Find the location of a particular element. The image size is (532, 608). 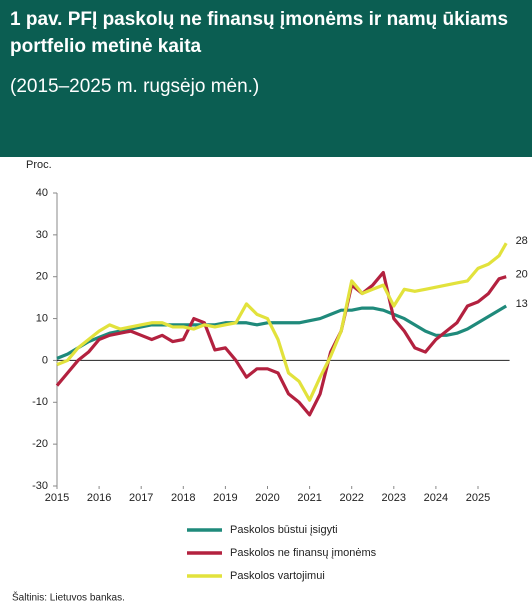

x-tick-label: 2024 is located at coordinates (436, 498).